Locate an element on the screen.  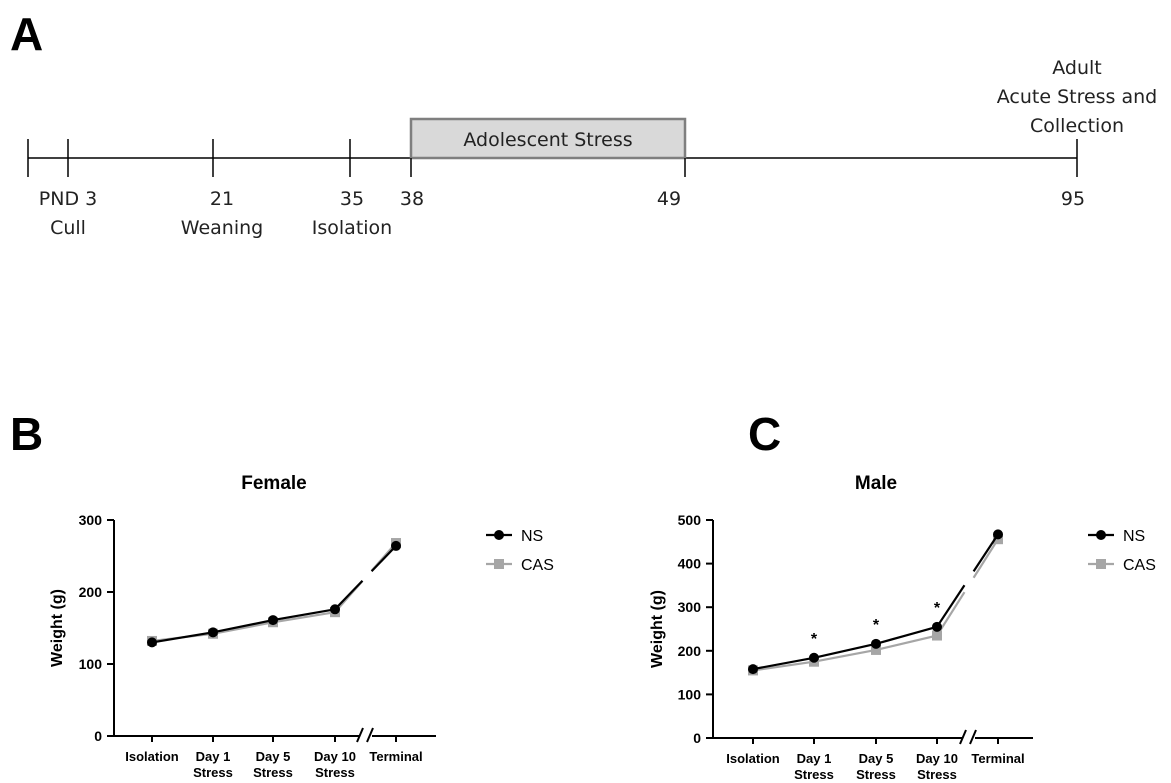
timeline-sublabel-cull: Cull is located at coordinates (68, 228).